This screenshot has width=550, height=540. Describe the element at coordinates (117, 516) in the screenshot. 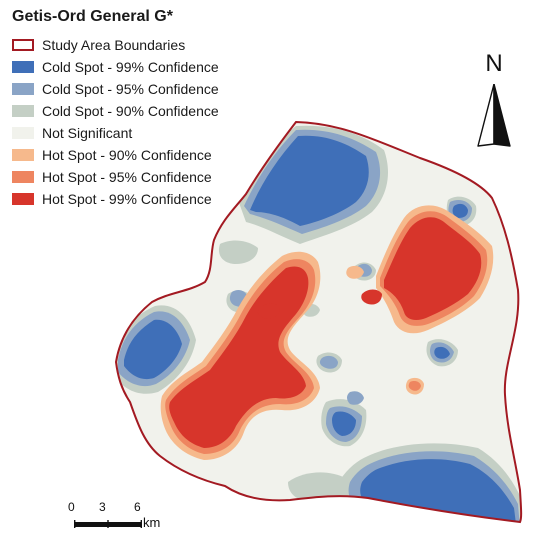

I see `scale-bar: 0 3 6 km` at that location.